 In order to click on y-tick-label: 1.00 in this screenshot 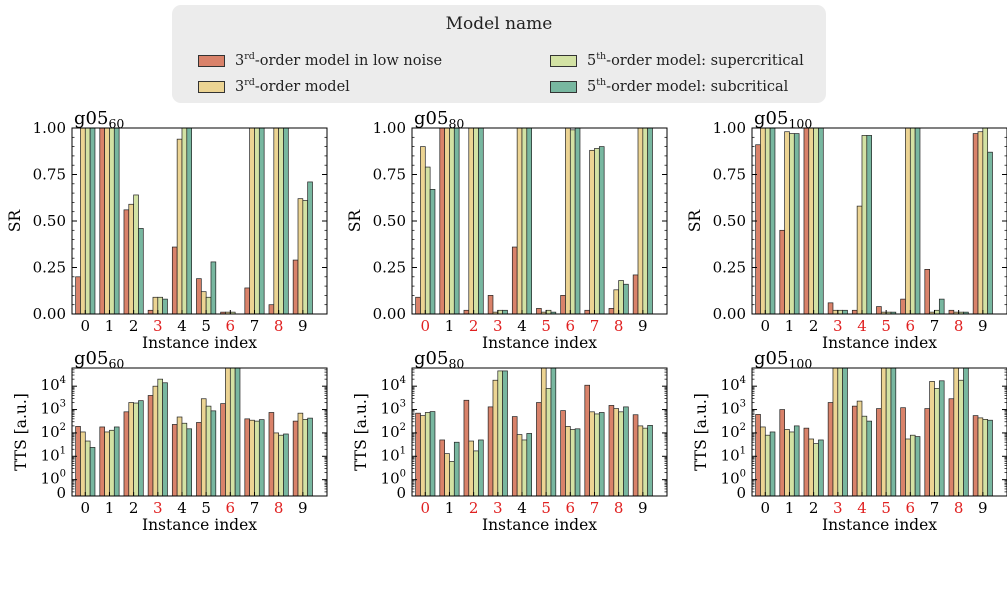, I will do `click(729, 128)`.